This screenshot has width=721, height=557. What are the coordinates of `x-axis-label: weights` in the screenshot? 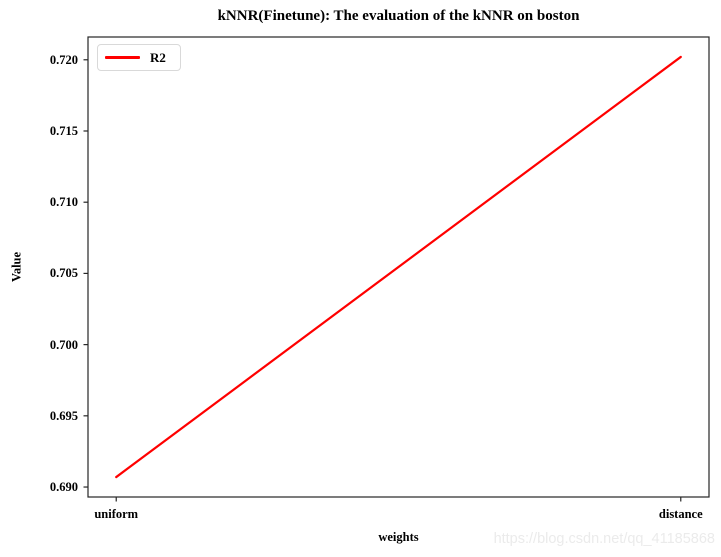 It's located at (398, 537).